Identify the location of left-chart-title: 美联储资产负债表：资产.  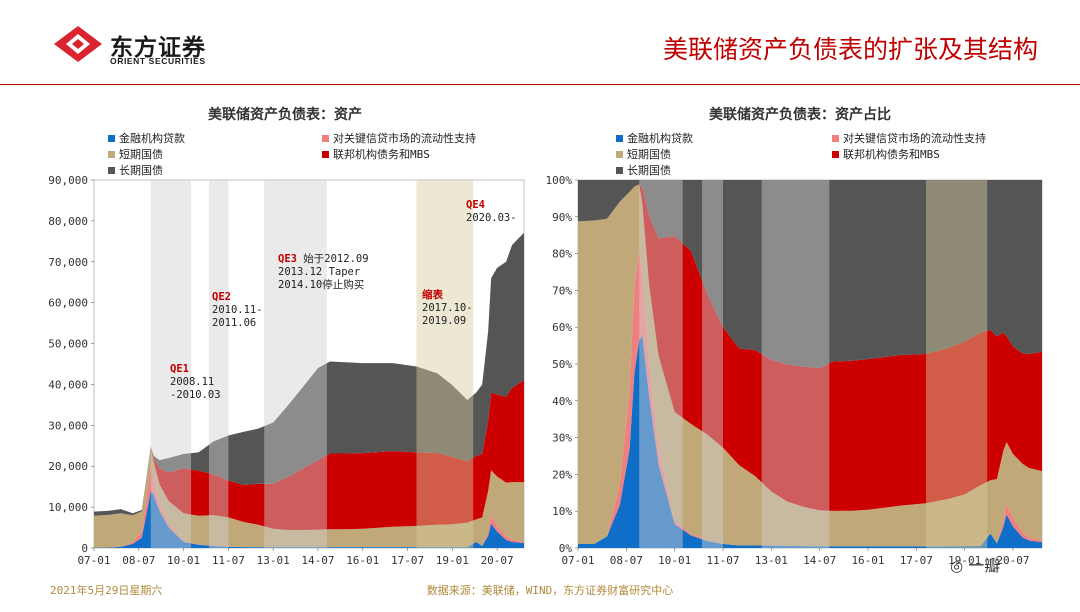
(285, 115).